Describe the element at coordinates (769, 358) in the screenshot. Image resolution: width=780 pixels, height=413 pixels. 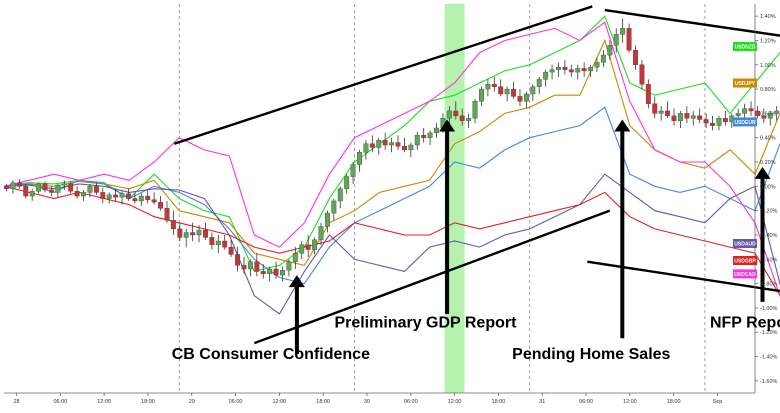
I see `y-tick-label: -1.40%` at that location.